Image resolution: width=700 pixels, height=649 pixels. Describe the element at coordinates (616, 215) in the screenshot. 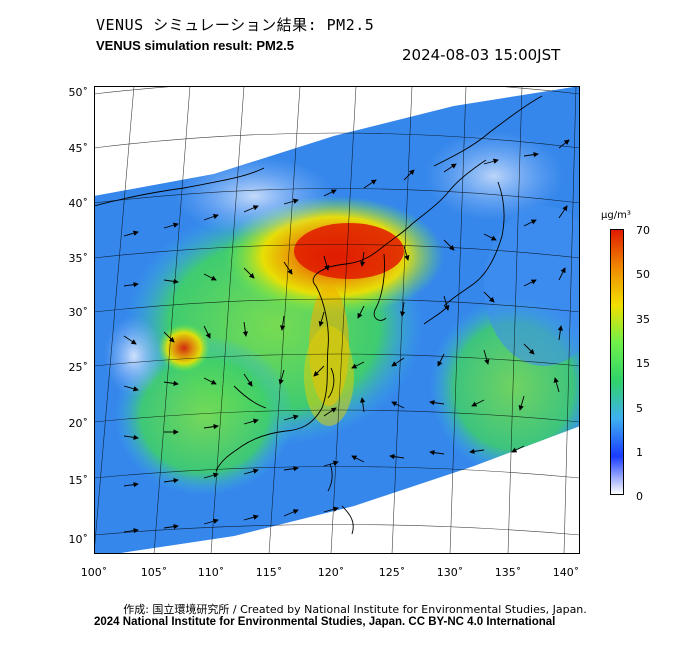

I see `colorbar-unit: μg/m³` at that location.